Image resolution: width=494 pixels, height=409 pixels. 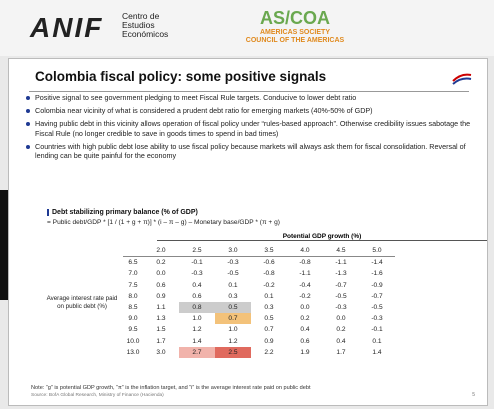 What do you see at coordinates (473, 395) in the screenshot?
I see `page-number: 5` at bounding box center [473, 395].